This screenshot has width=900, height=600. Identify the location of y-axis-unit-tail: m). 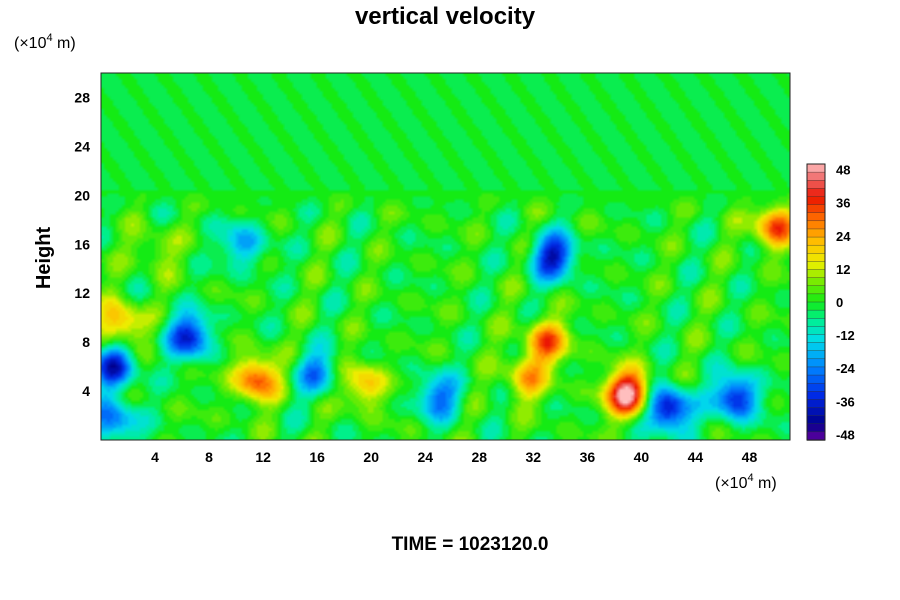
(64, 43).